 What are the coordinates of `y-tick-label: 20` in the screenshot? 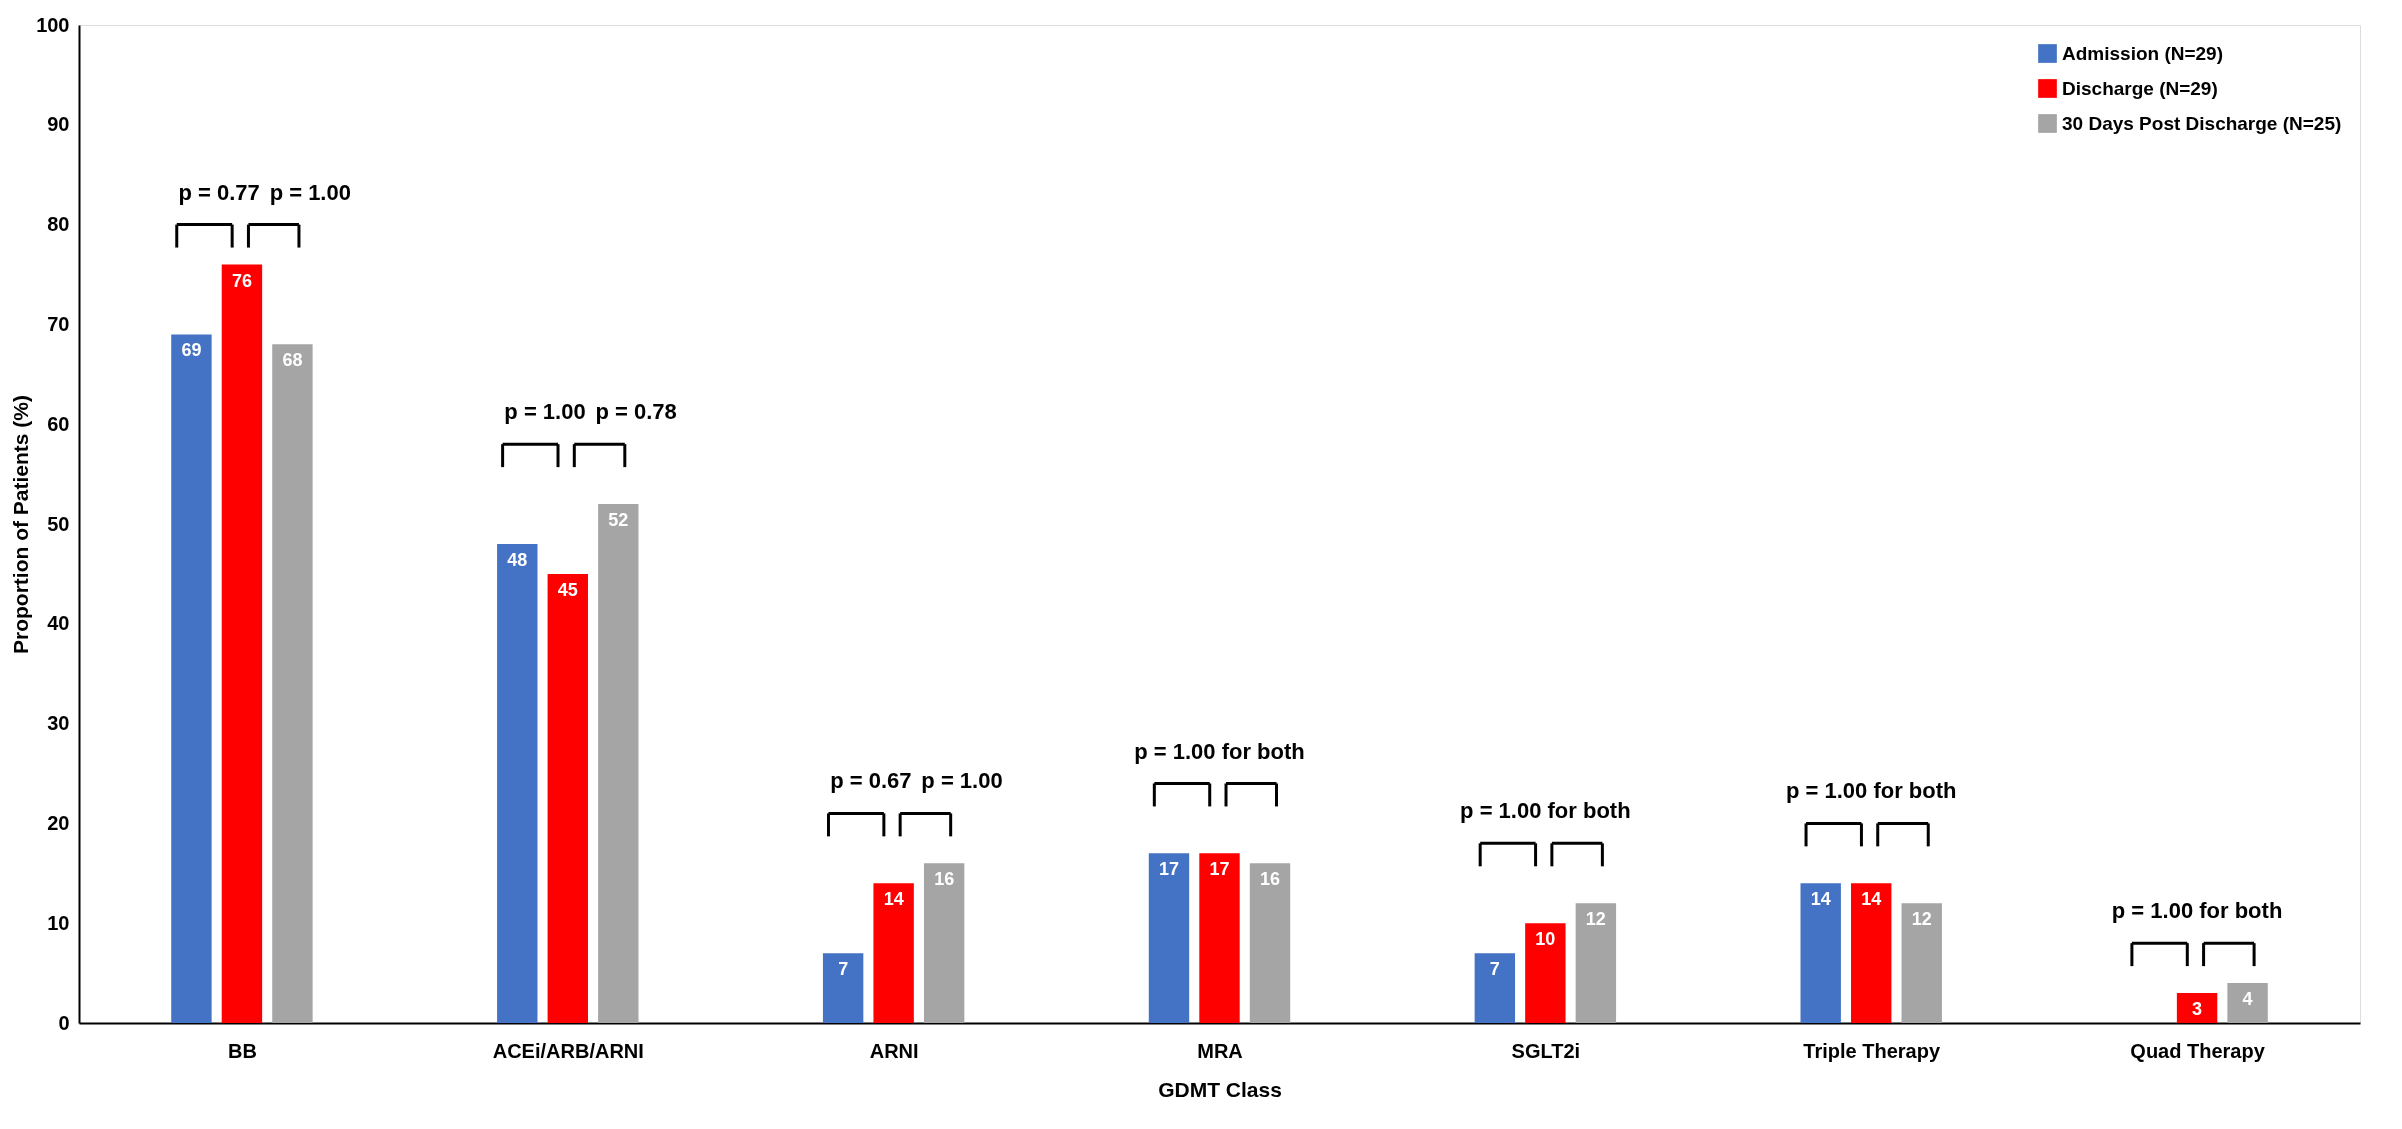 It's located at (58, 822).